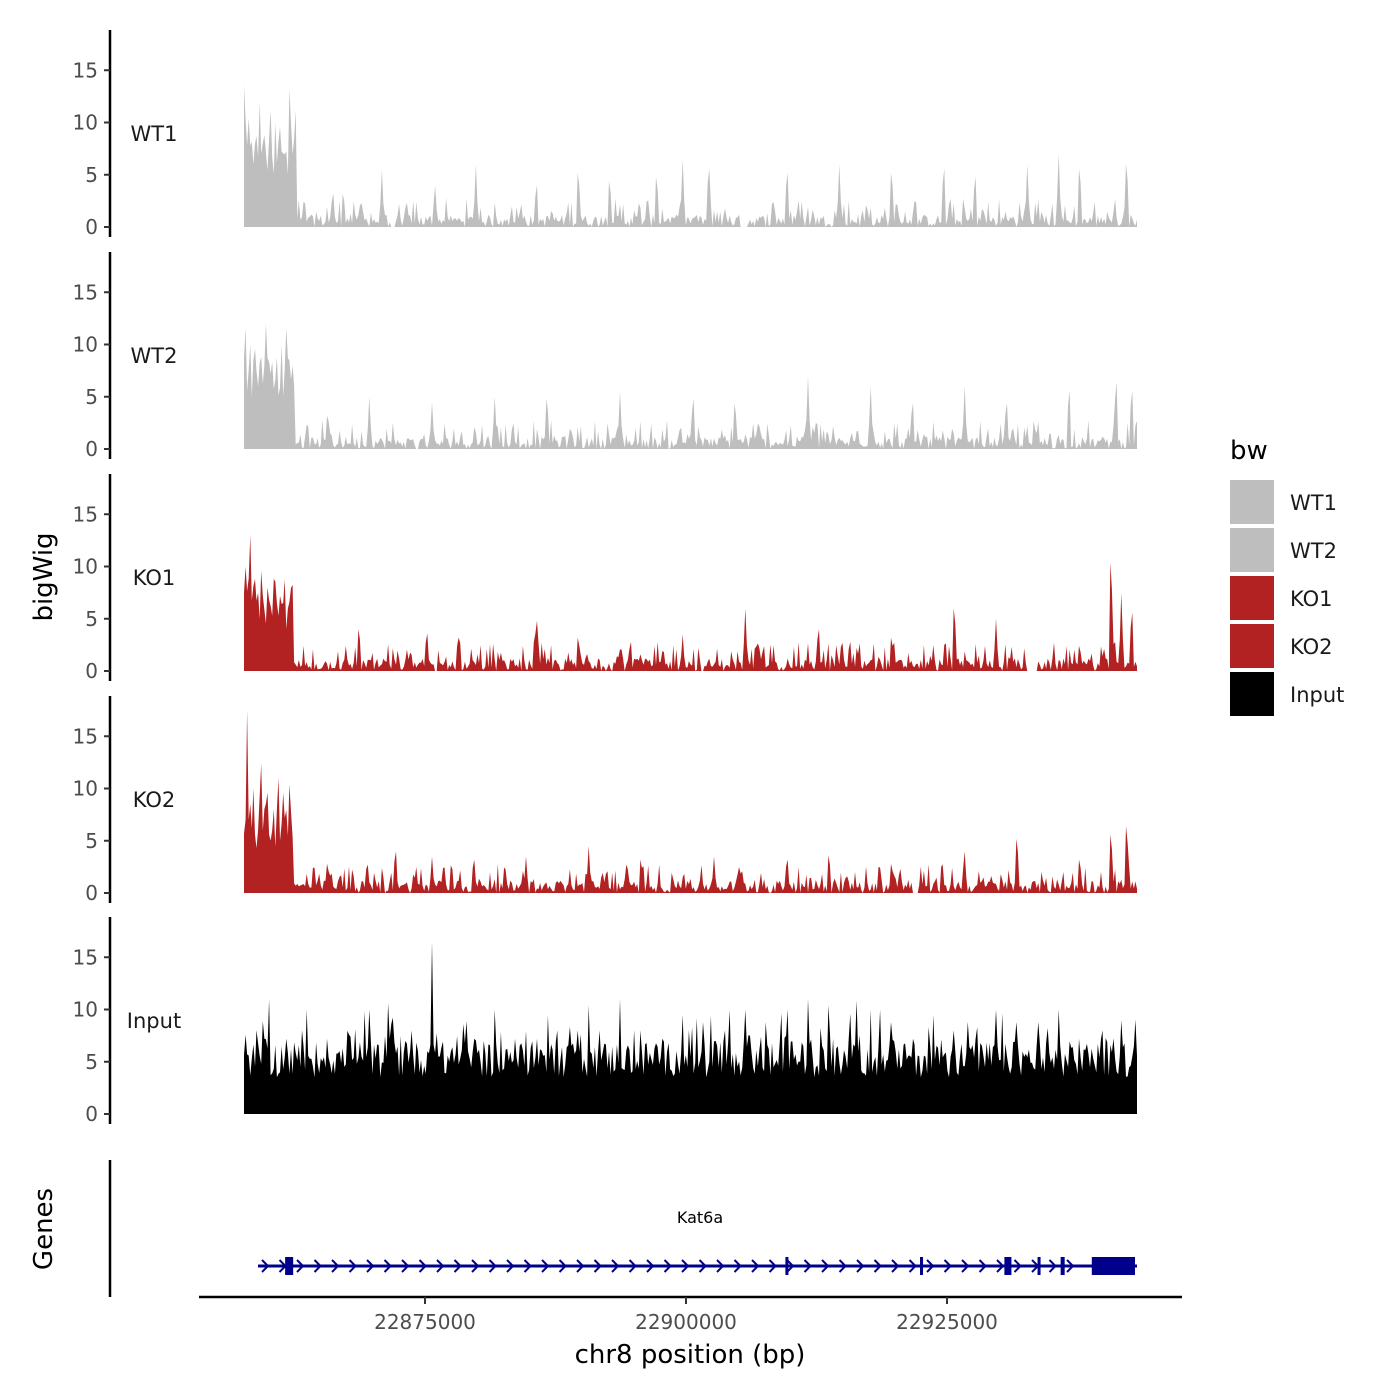 The width and height of the screenshot is (1400, 1400). I want to click on legend-title: bw, so click(1249, 451).